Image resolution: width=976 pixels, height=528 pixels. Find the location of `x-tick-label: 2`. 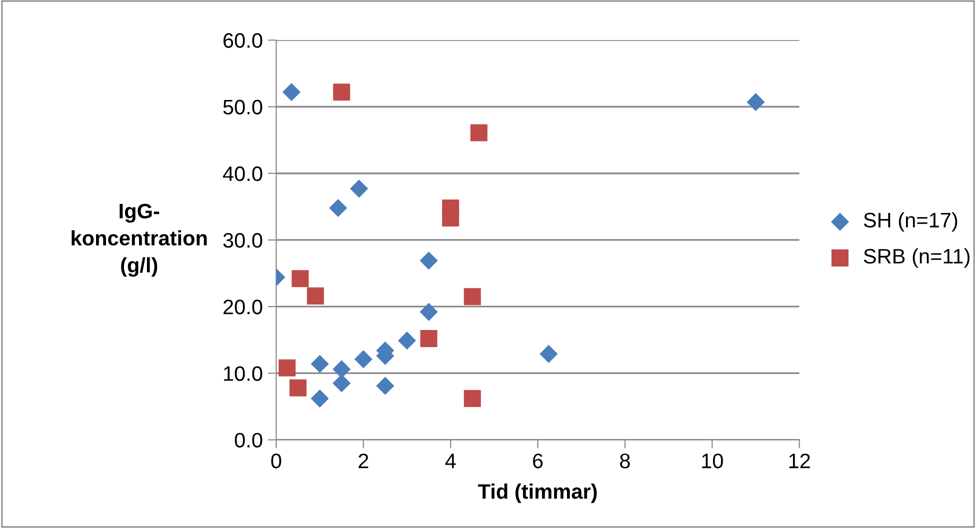

x-tick-label: 2 is located at coordinates (363, 461).